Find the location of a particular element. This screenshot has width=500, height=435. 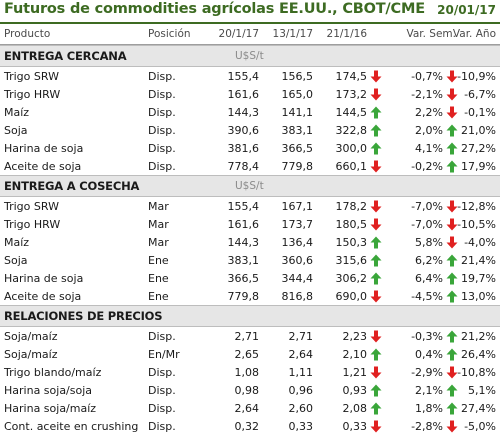

cell-producto: Trigo HRW is located at coordinates (32, 94).